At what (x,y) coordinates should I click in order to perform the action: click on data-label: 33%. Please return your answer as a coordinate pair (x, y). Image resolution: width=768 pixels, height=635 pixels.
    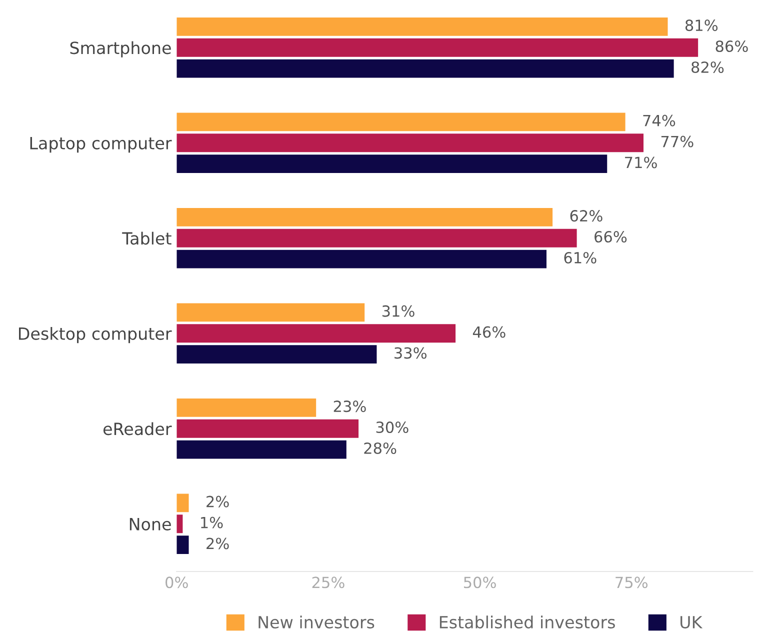
    Looking at the image, I should click on (410, 353).